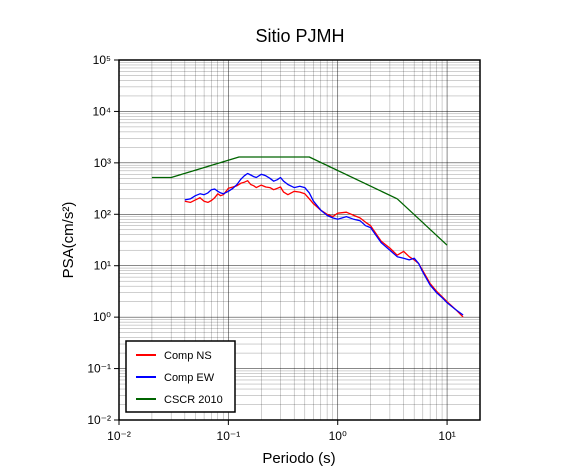  Describe the element at coordinates (229, 436) in the screenshot. I see `x-tick-label: 10⁻¹` at that location.